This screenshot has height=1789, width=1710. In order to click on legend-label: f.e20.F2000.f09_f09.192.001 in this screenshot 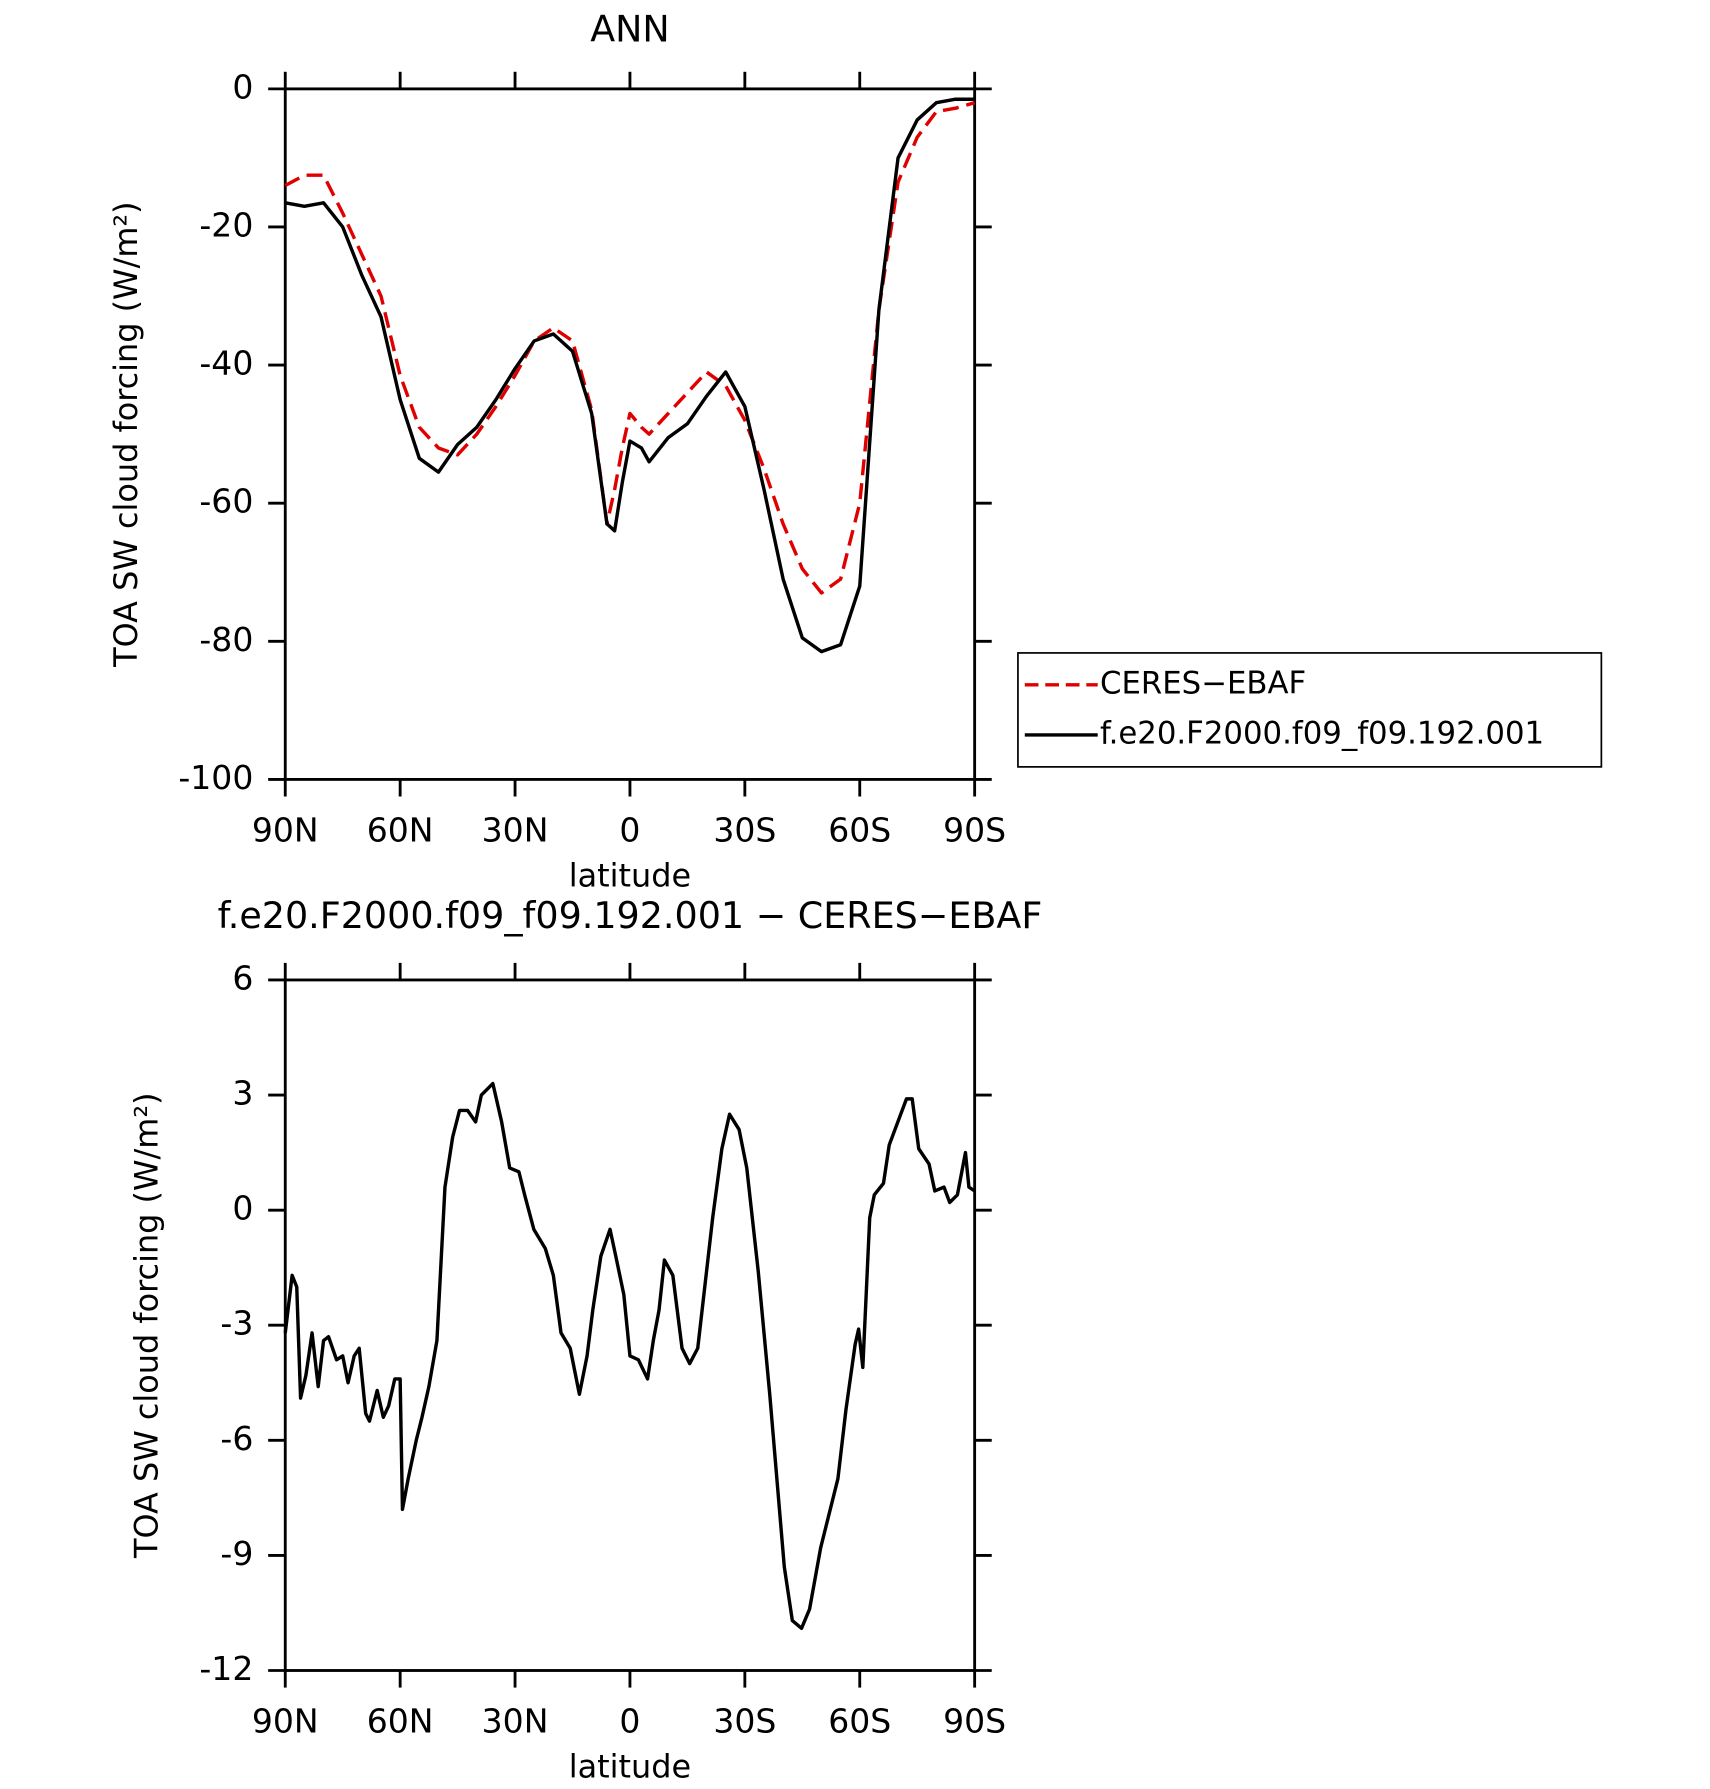, I will do `click(1322, 733)`.